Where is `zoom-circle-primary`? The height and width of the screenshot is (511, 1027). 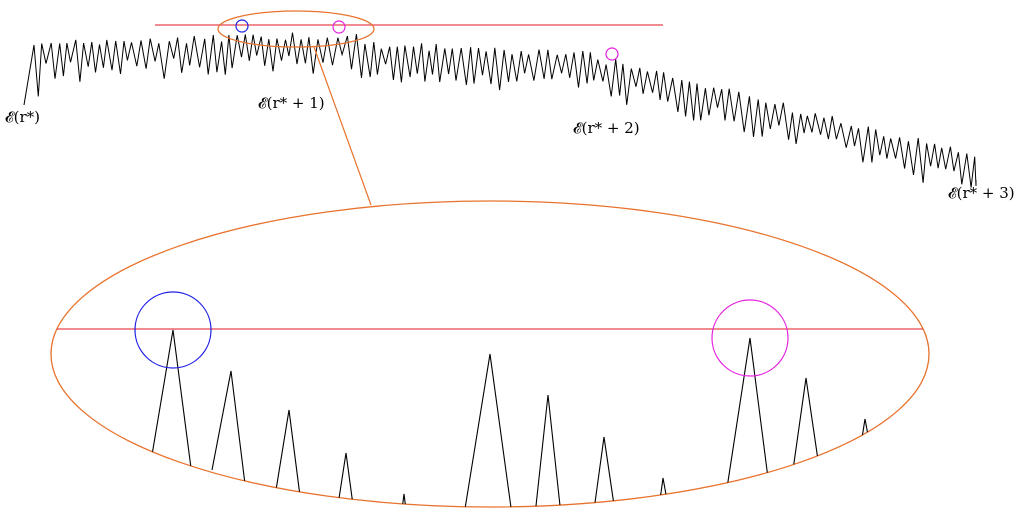
zoom-circle-primary is located at coordinates (173, 330).